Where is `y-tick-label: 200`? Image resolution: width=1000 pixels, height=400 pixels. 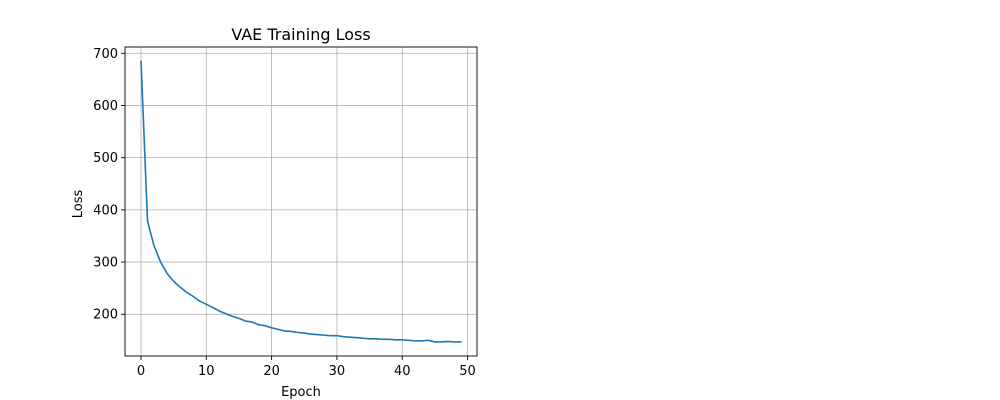 y-tick-label: 200 is located at coordinates (105, 315).